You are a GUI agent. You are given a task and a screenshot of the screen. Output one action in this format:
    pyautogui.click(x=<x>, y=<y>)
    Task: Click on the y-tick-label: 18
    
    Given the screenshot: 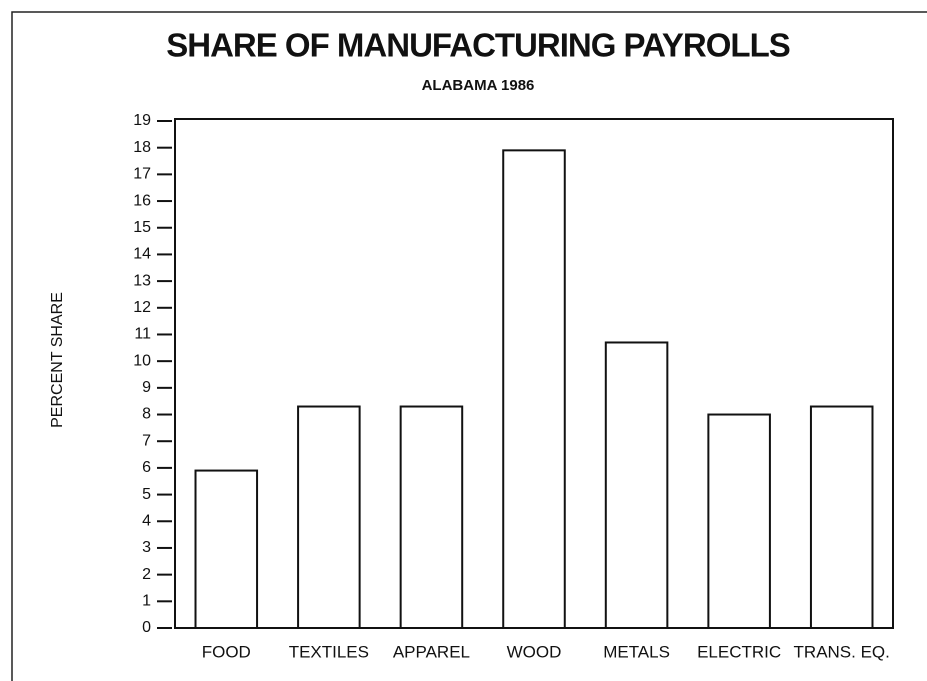 What is the action you would take?
    pyautogui.click(x=142, y=147)
    